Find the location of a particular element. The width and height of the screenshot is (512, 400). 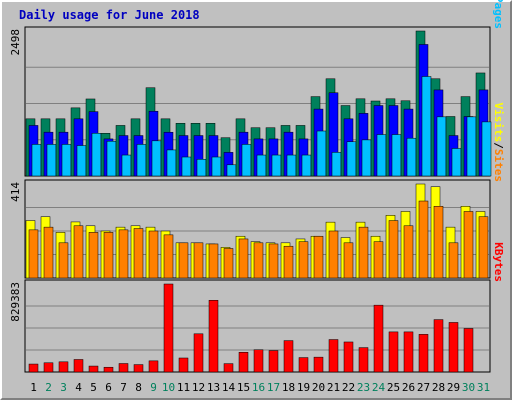

x-tick-label-day-30: 30 is located at coordinates (468, 387).